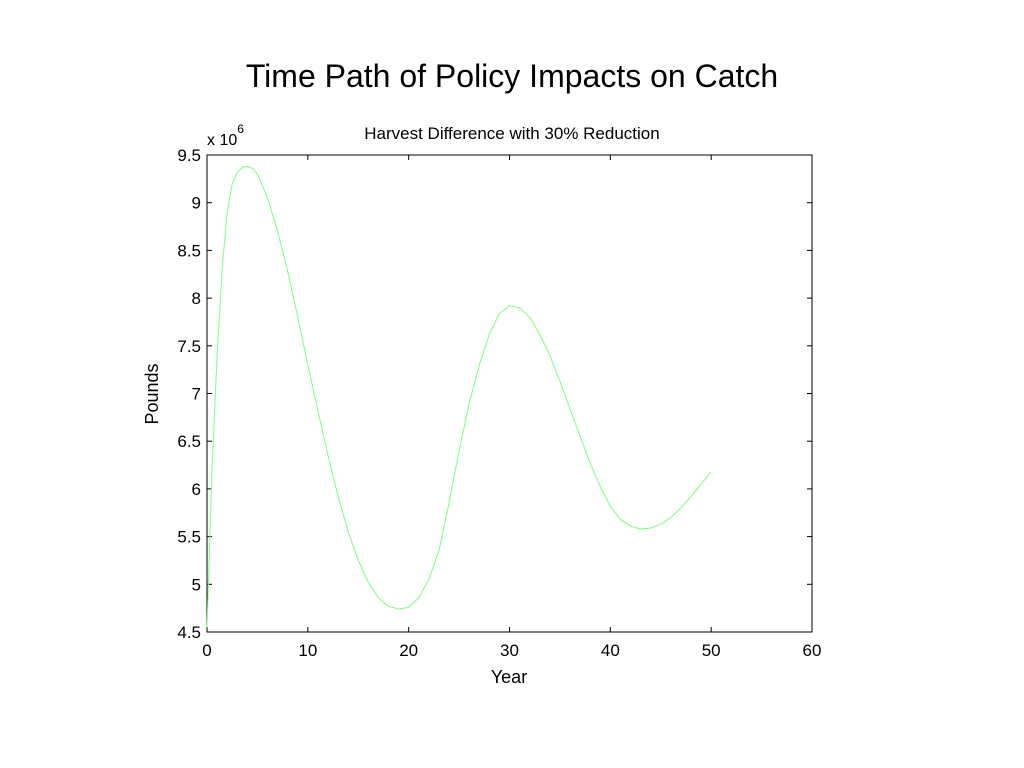 This screenshot has height=768, width=1024. I want to click on y-multiplier-exponent: 6, so click(240, 129).